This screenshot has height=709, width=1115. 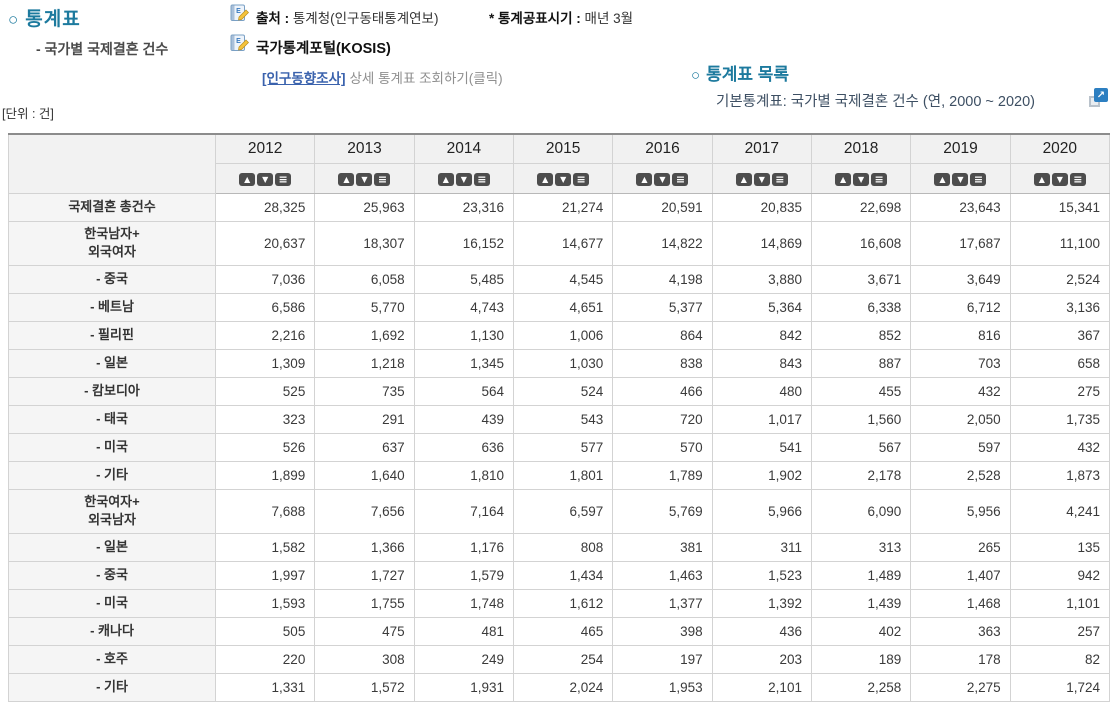 I want to click on data-cell: 254, so click(x=563, y=659).